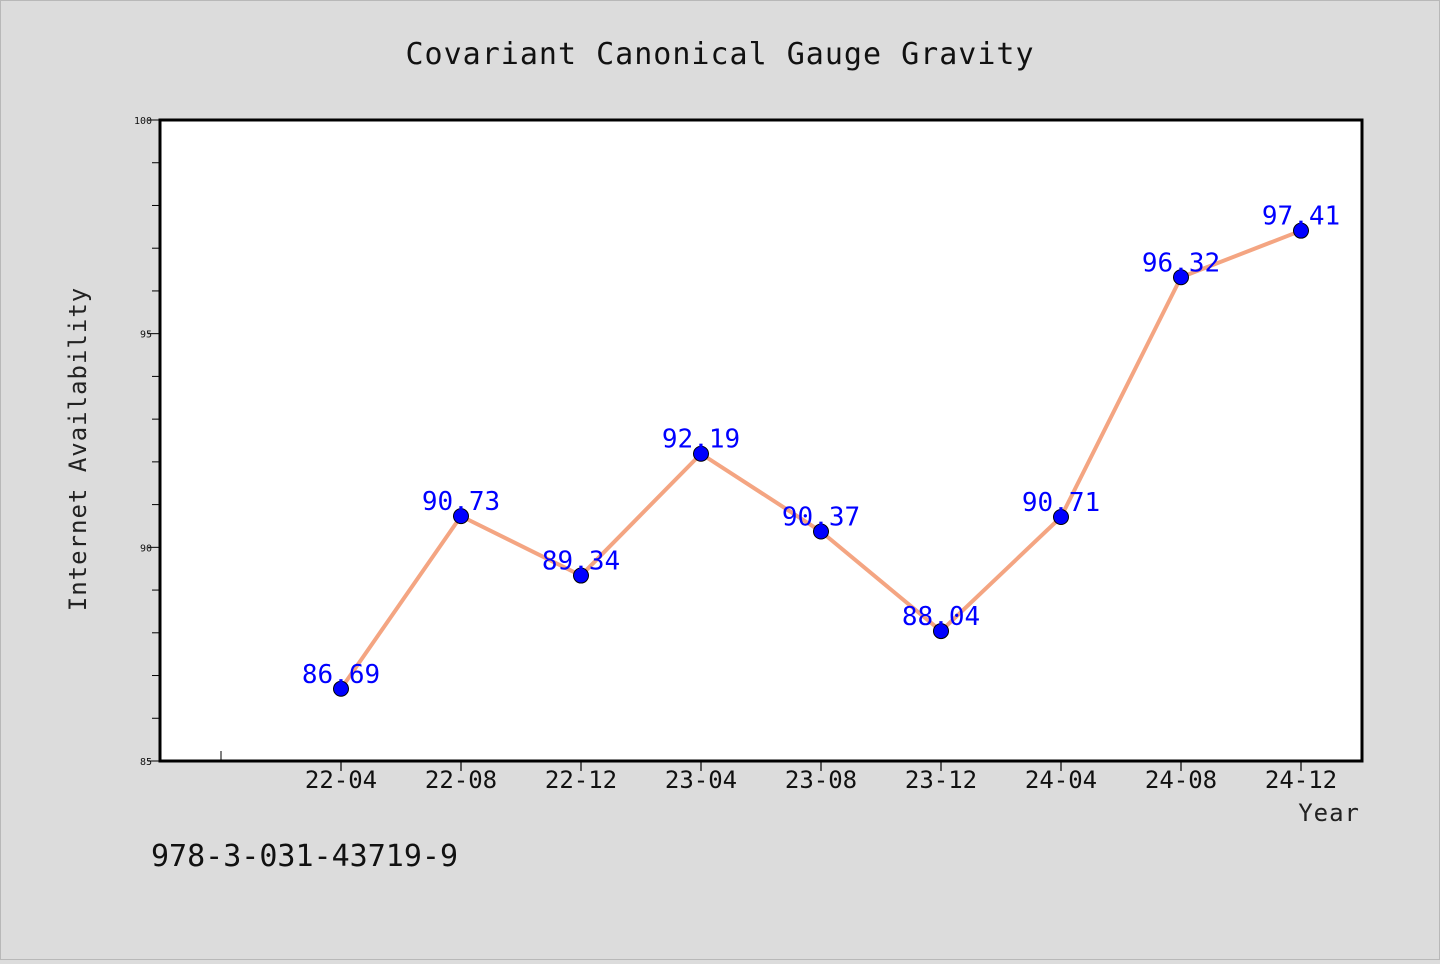 The width and height of the screenshot is (1440, 964). What do you see at coordinates (941, 780) in the screenshot?
I see `x-tick-label: 23-12` at bounding box center [941, 780].